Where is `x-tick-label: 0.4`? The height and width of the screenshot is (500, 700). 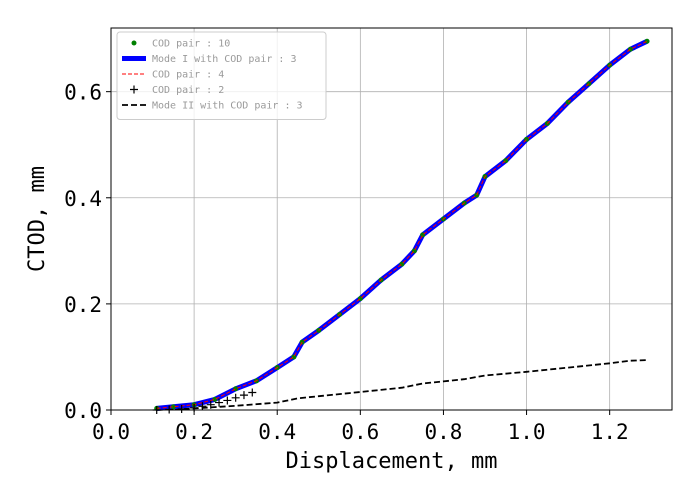
x-tick-label: 0.4 is located at coordinates (277, 432).